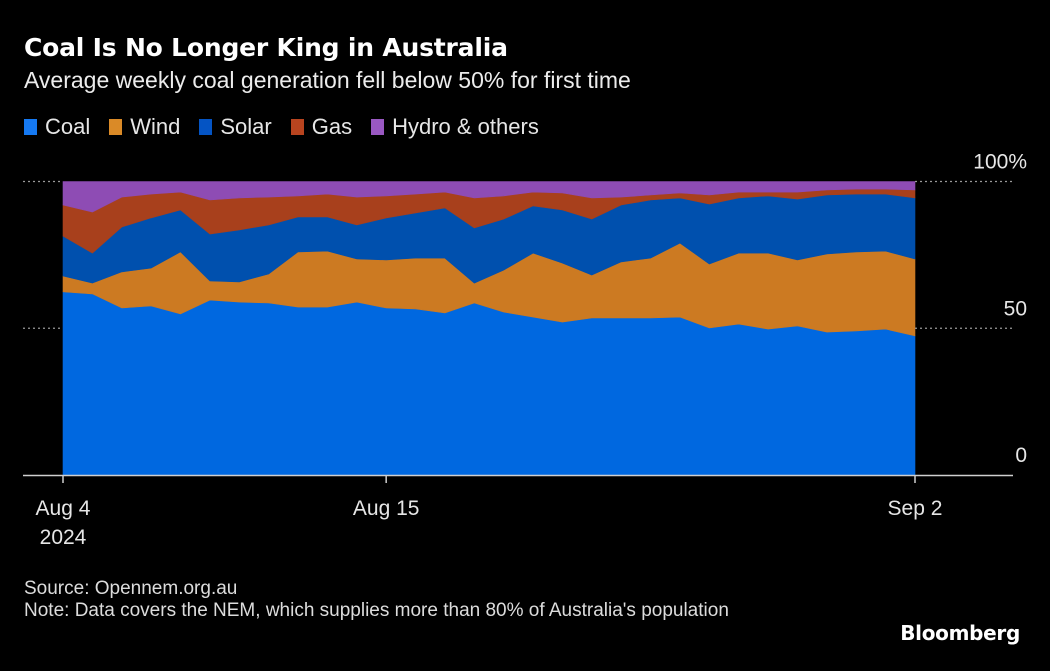 The width and height of the screenshot is (1050, 671). What do you see at coordinates (297, 127) in the screenshot?
I see `legend-swatch-gas` at bounding box center [297, 127].